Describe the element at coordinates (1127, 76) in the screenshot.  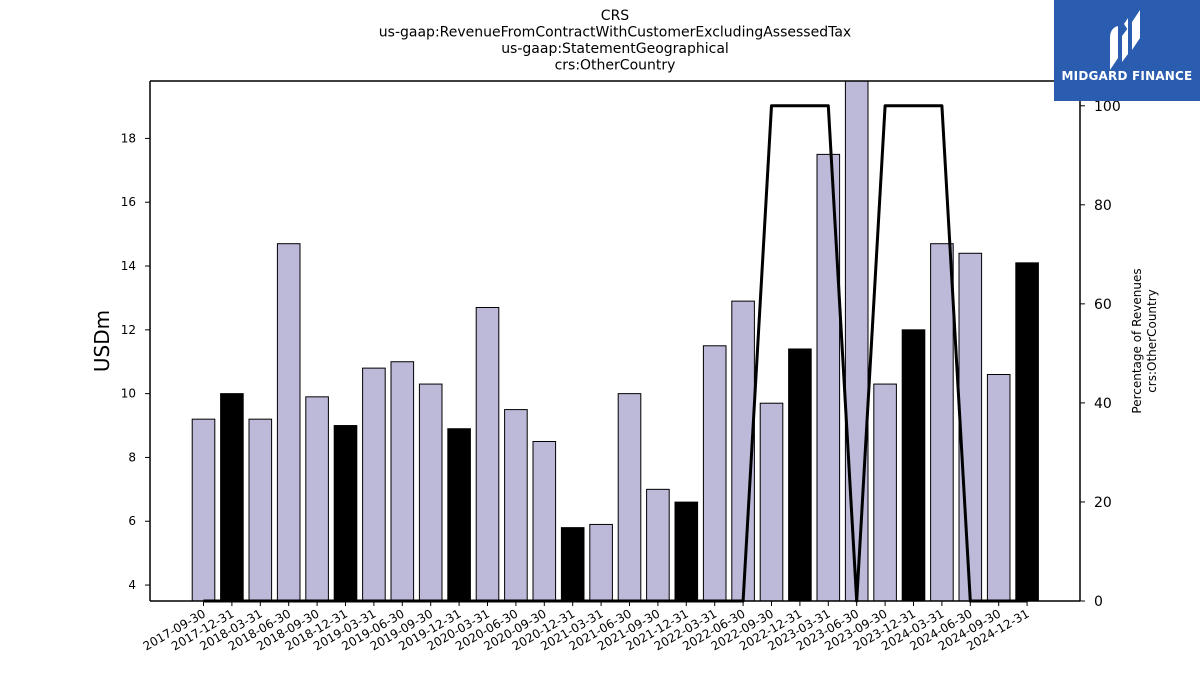
I see `logo-text: MIDGARD FINANCE` at that location.